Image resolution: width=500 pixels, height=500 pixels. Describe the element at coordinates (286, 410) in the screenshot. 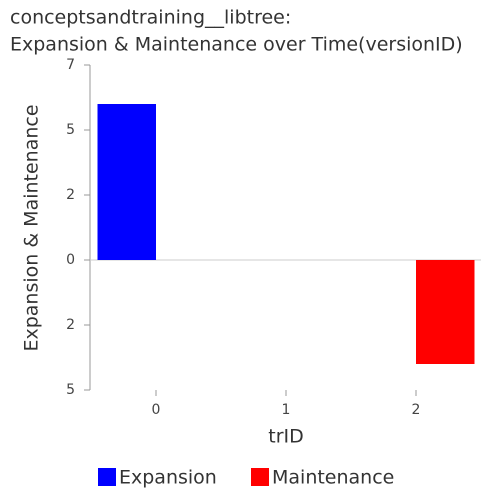

I see `x-tick-label: 1` at that location.